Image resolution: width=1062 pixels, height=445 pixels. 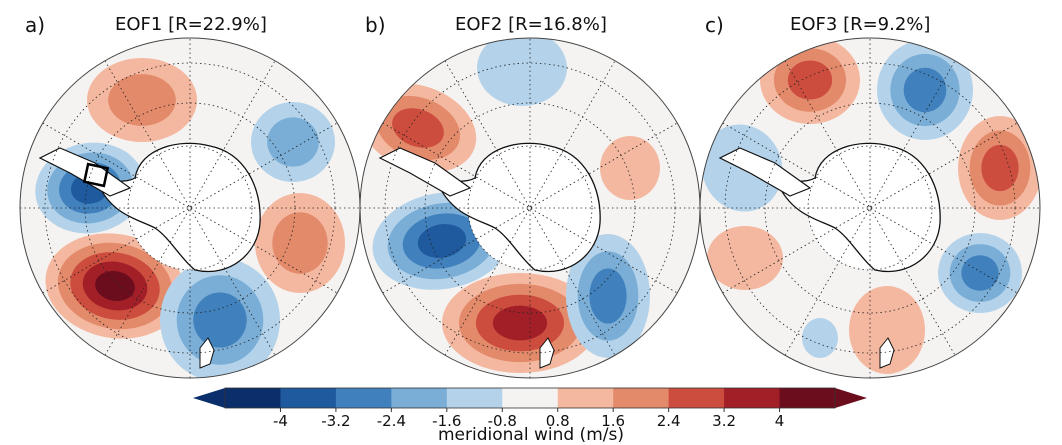 What do you see at coordinates (531, 24) in the screenshot?
I see `panel-b-title: EOF2 [R=16.8%]` at bounding box center [531, 24].